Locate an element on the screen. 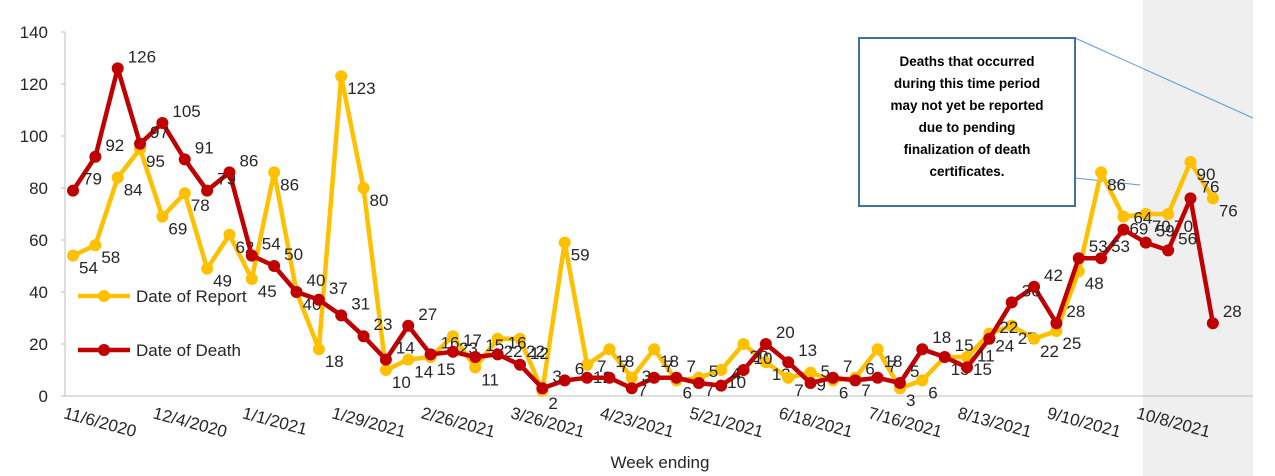  x-axis-title: Week ending is located at coordinates (660, 462).